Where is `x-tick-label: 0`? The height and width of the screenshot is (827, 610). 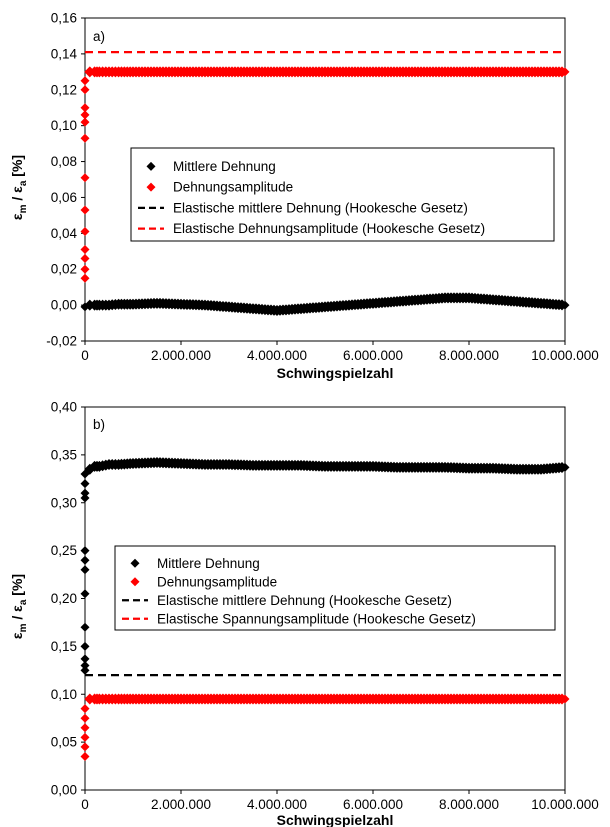 x-tick-label: 0 is located at coordinates (85, 355).